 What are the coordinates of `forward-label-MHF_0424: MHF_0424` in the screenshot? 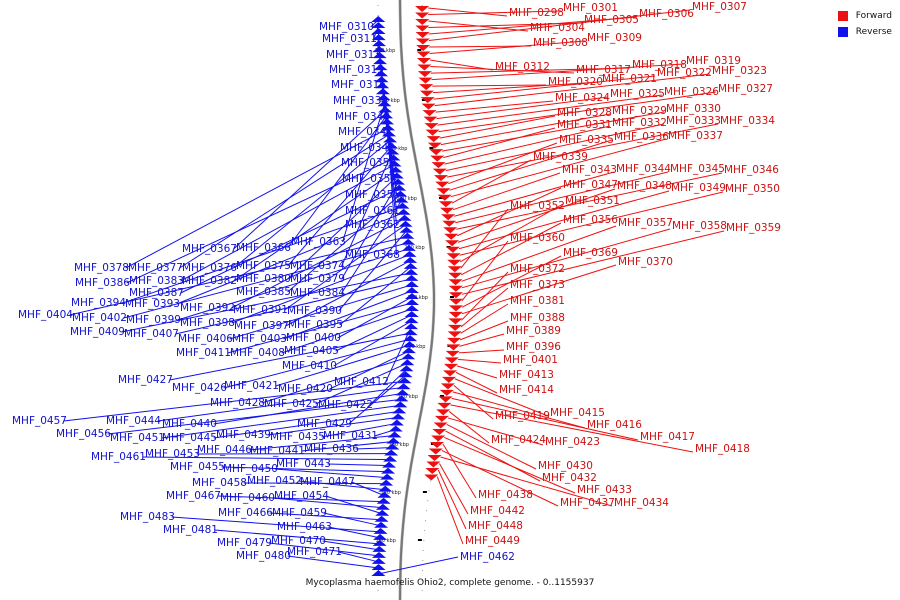 It's located at (518, 440).